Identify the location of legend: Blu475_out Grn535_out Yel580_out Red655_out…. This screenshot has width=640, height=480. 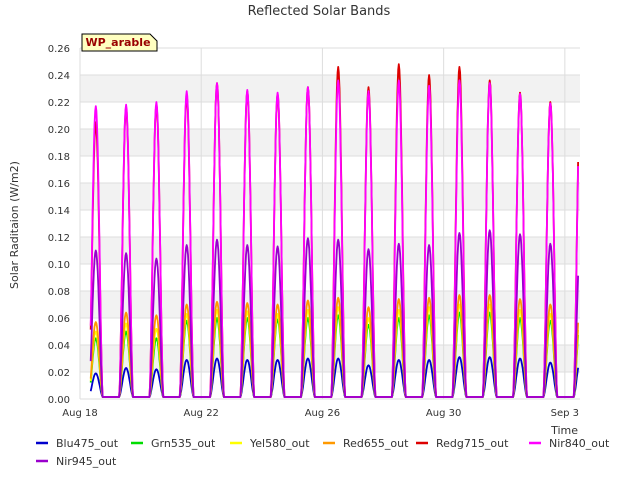
(323, 452).